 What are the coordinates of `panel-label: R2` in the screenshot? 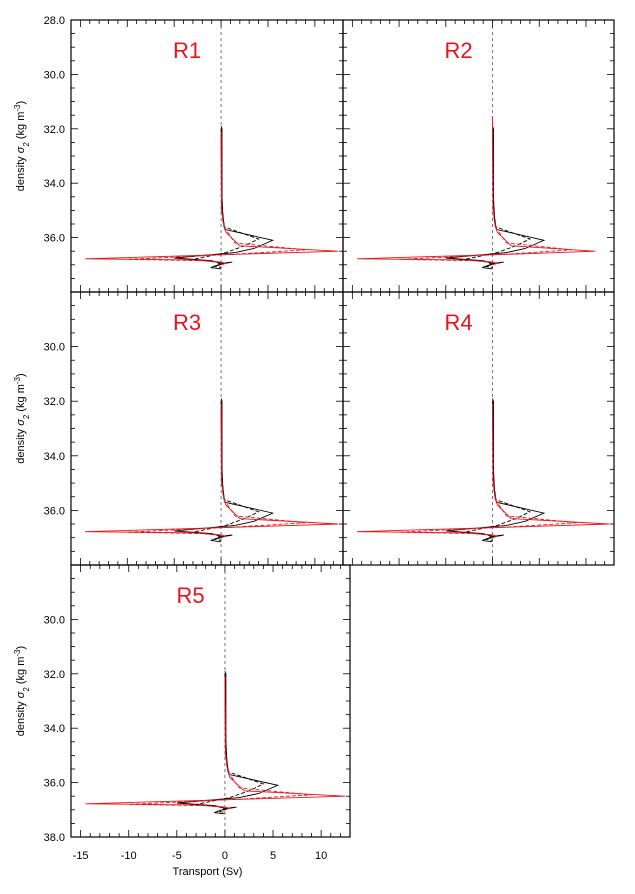 It's located at (458, 50).